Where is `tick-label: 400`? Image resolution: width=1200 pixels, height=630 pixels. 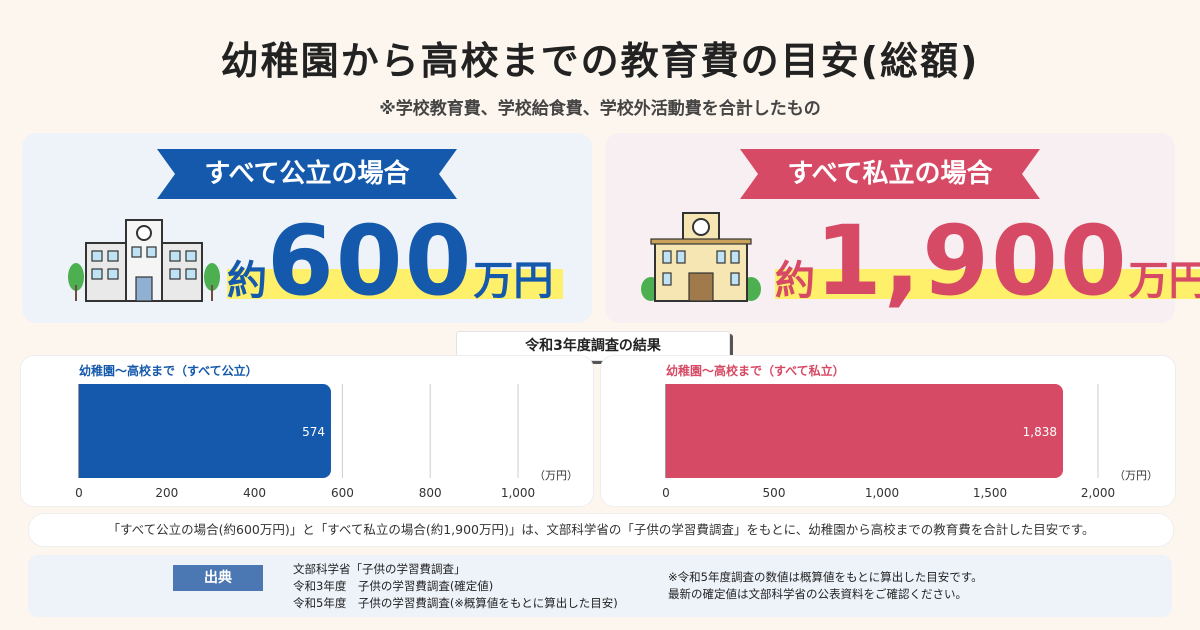 tick-label: 400 is located at coordinates (254, 493).